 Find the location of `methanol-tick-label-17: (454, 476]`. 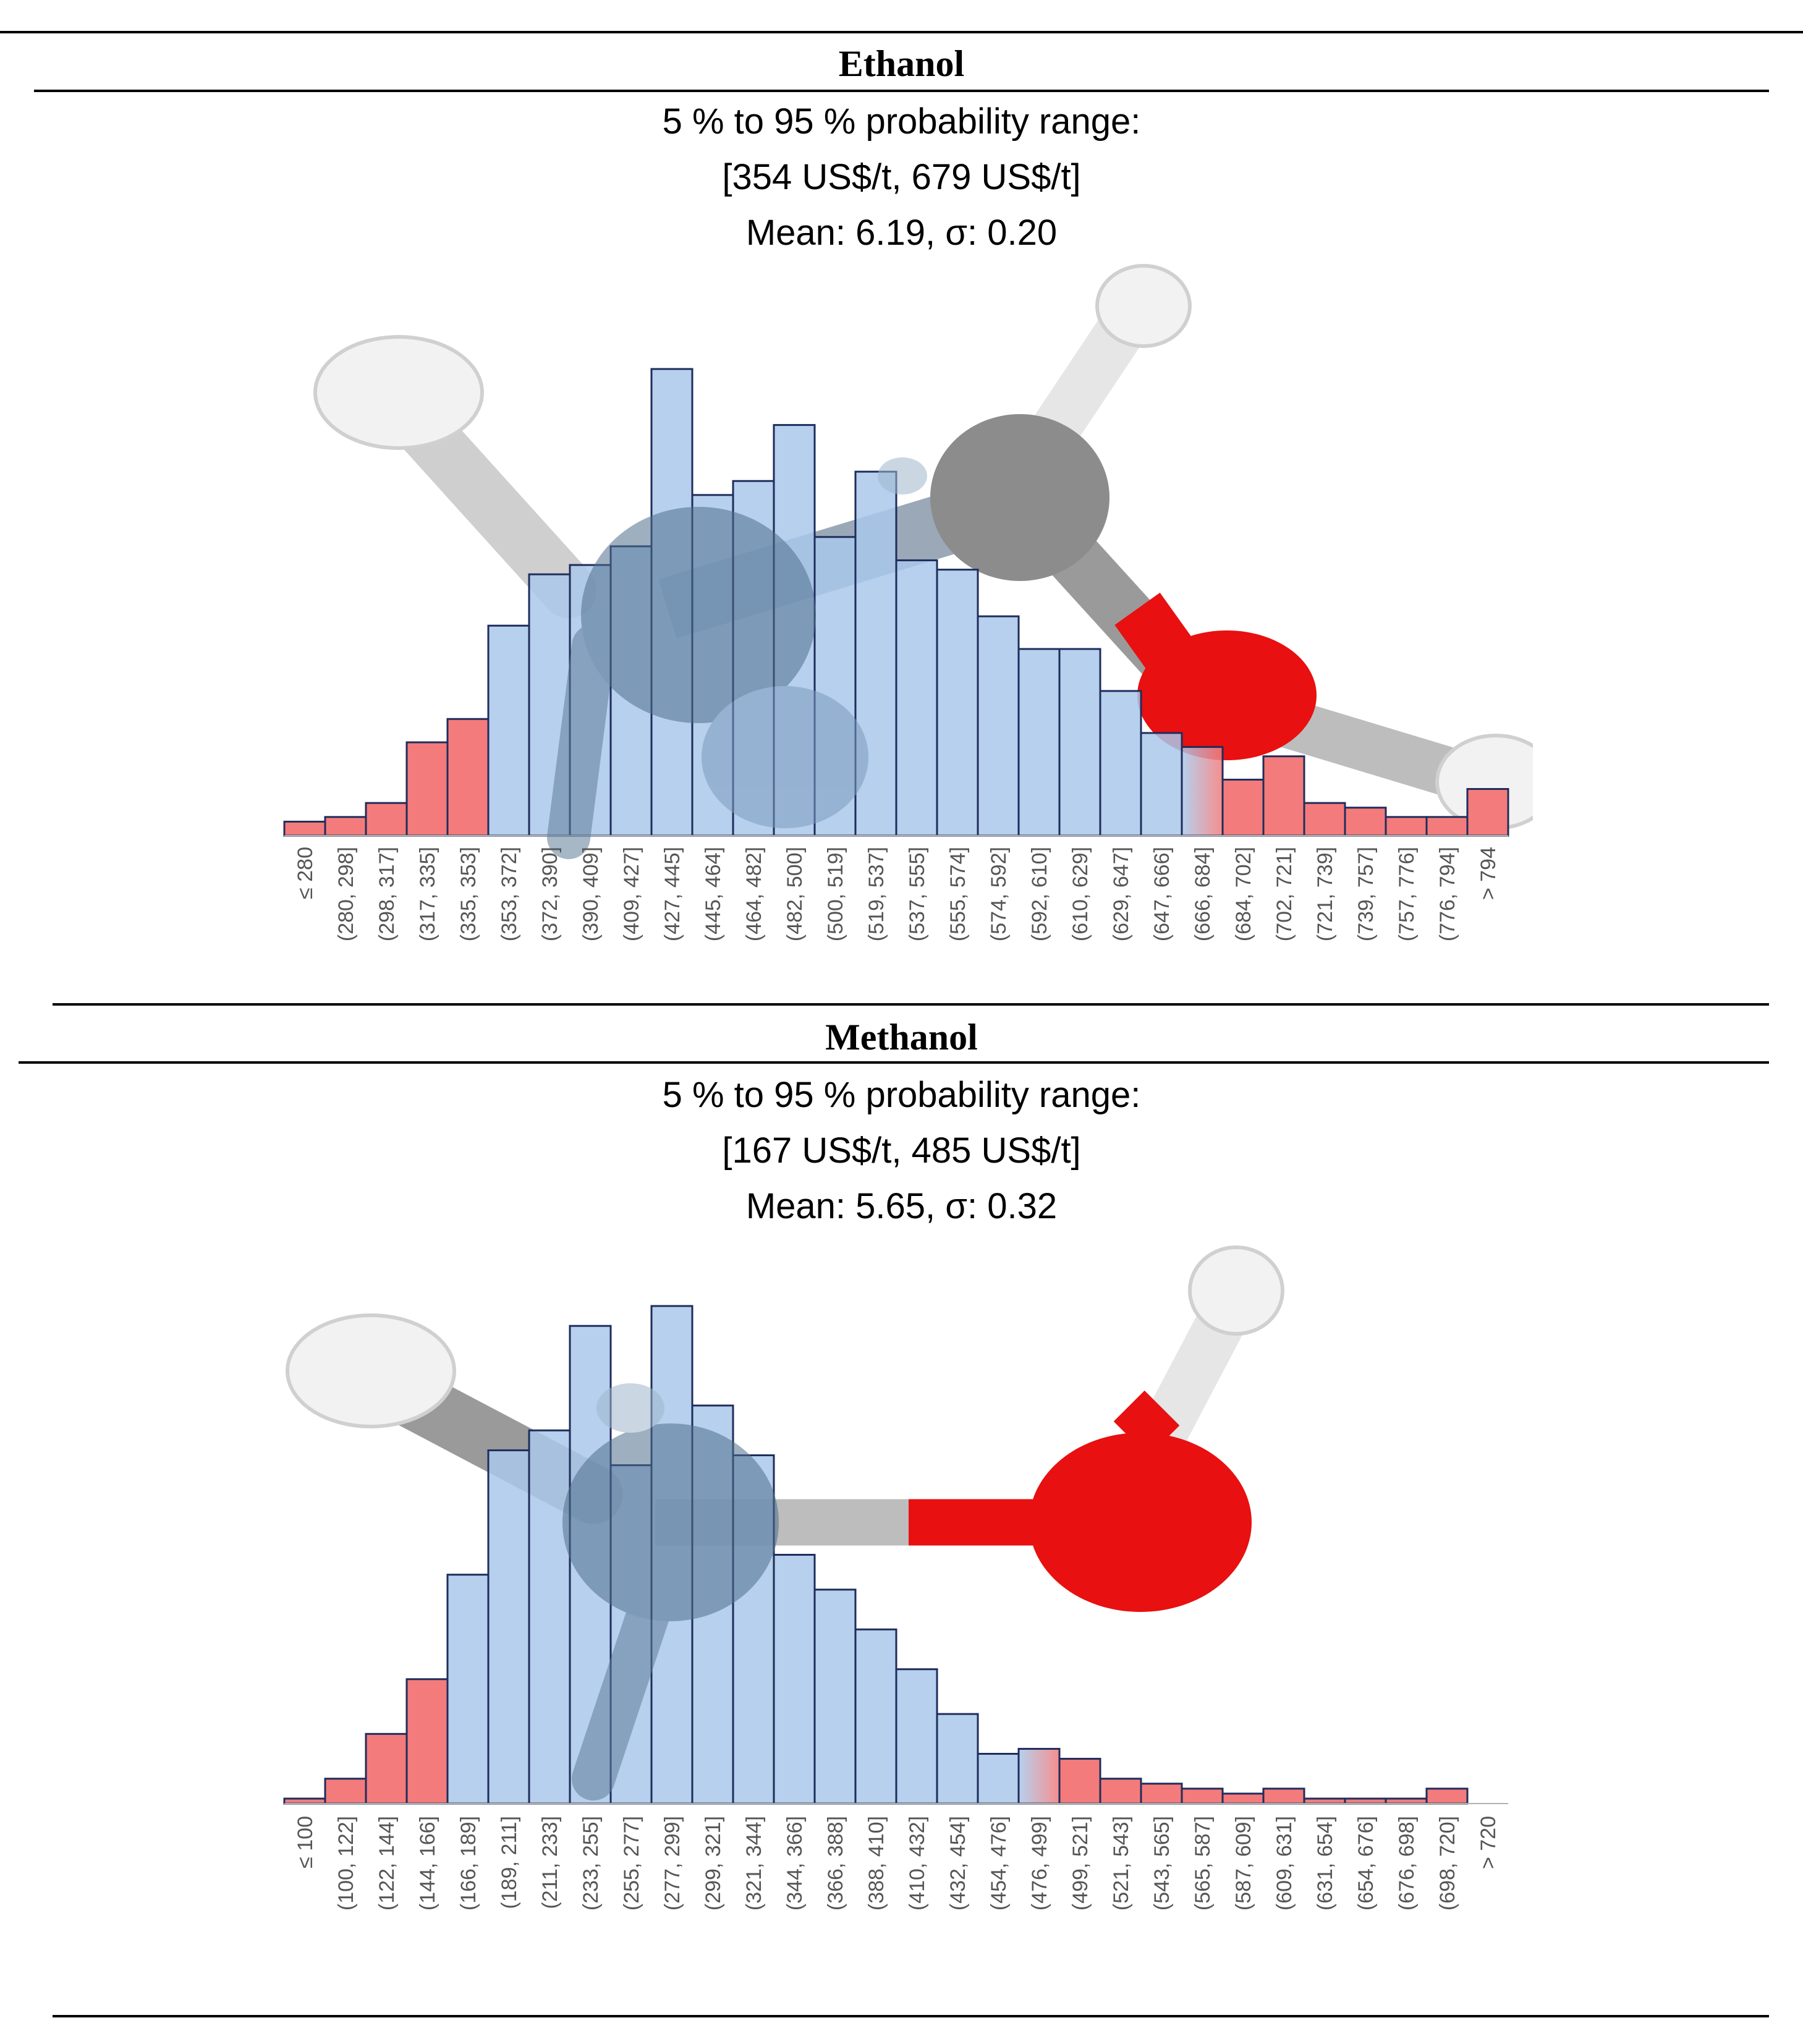

methanol-tick-label-17: (454, 476] is located at coordinates (999, 1863).